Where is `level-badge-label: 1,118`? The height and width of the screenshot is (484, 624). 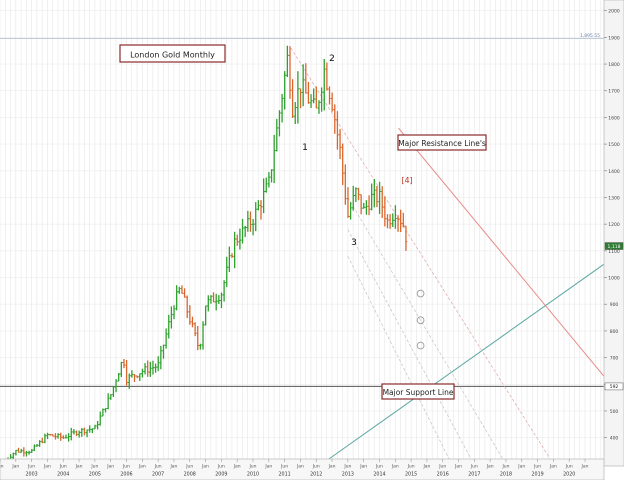
level-badge-label: 1,118 is located at coordinates (614, 247).